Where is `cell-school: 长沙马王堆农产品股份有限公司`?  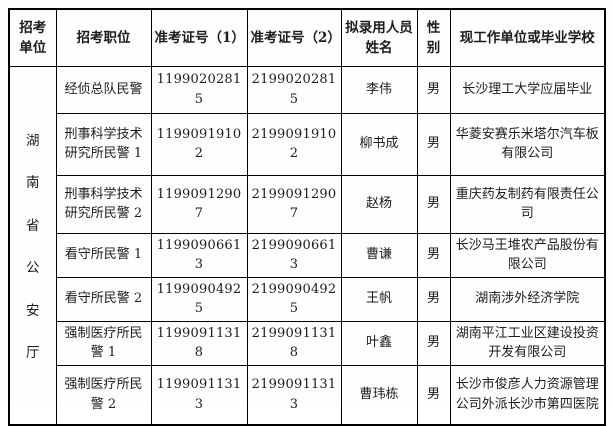 cell-school: 长沙马王堆农产品股份有限公司 is located at coordinates (527, 255).